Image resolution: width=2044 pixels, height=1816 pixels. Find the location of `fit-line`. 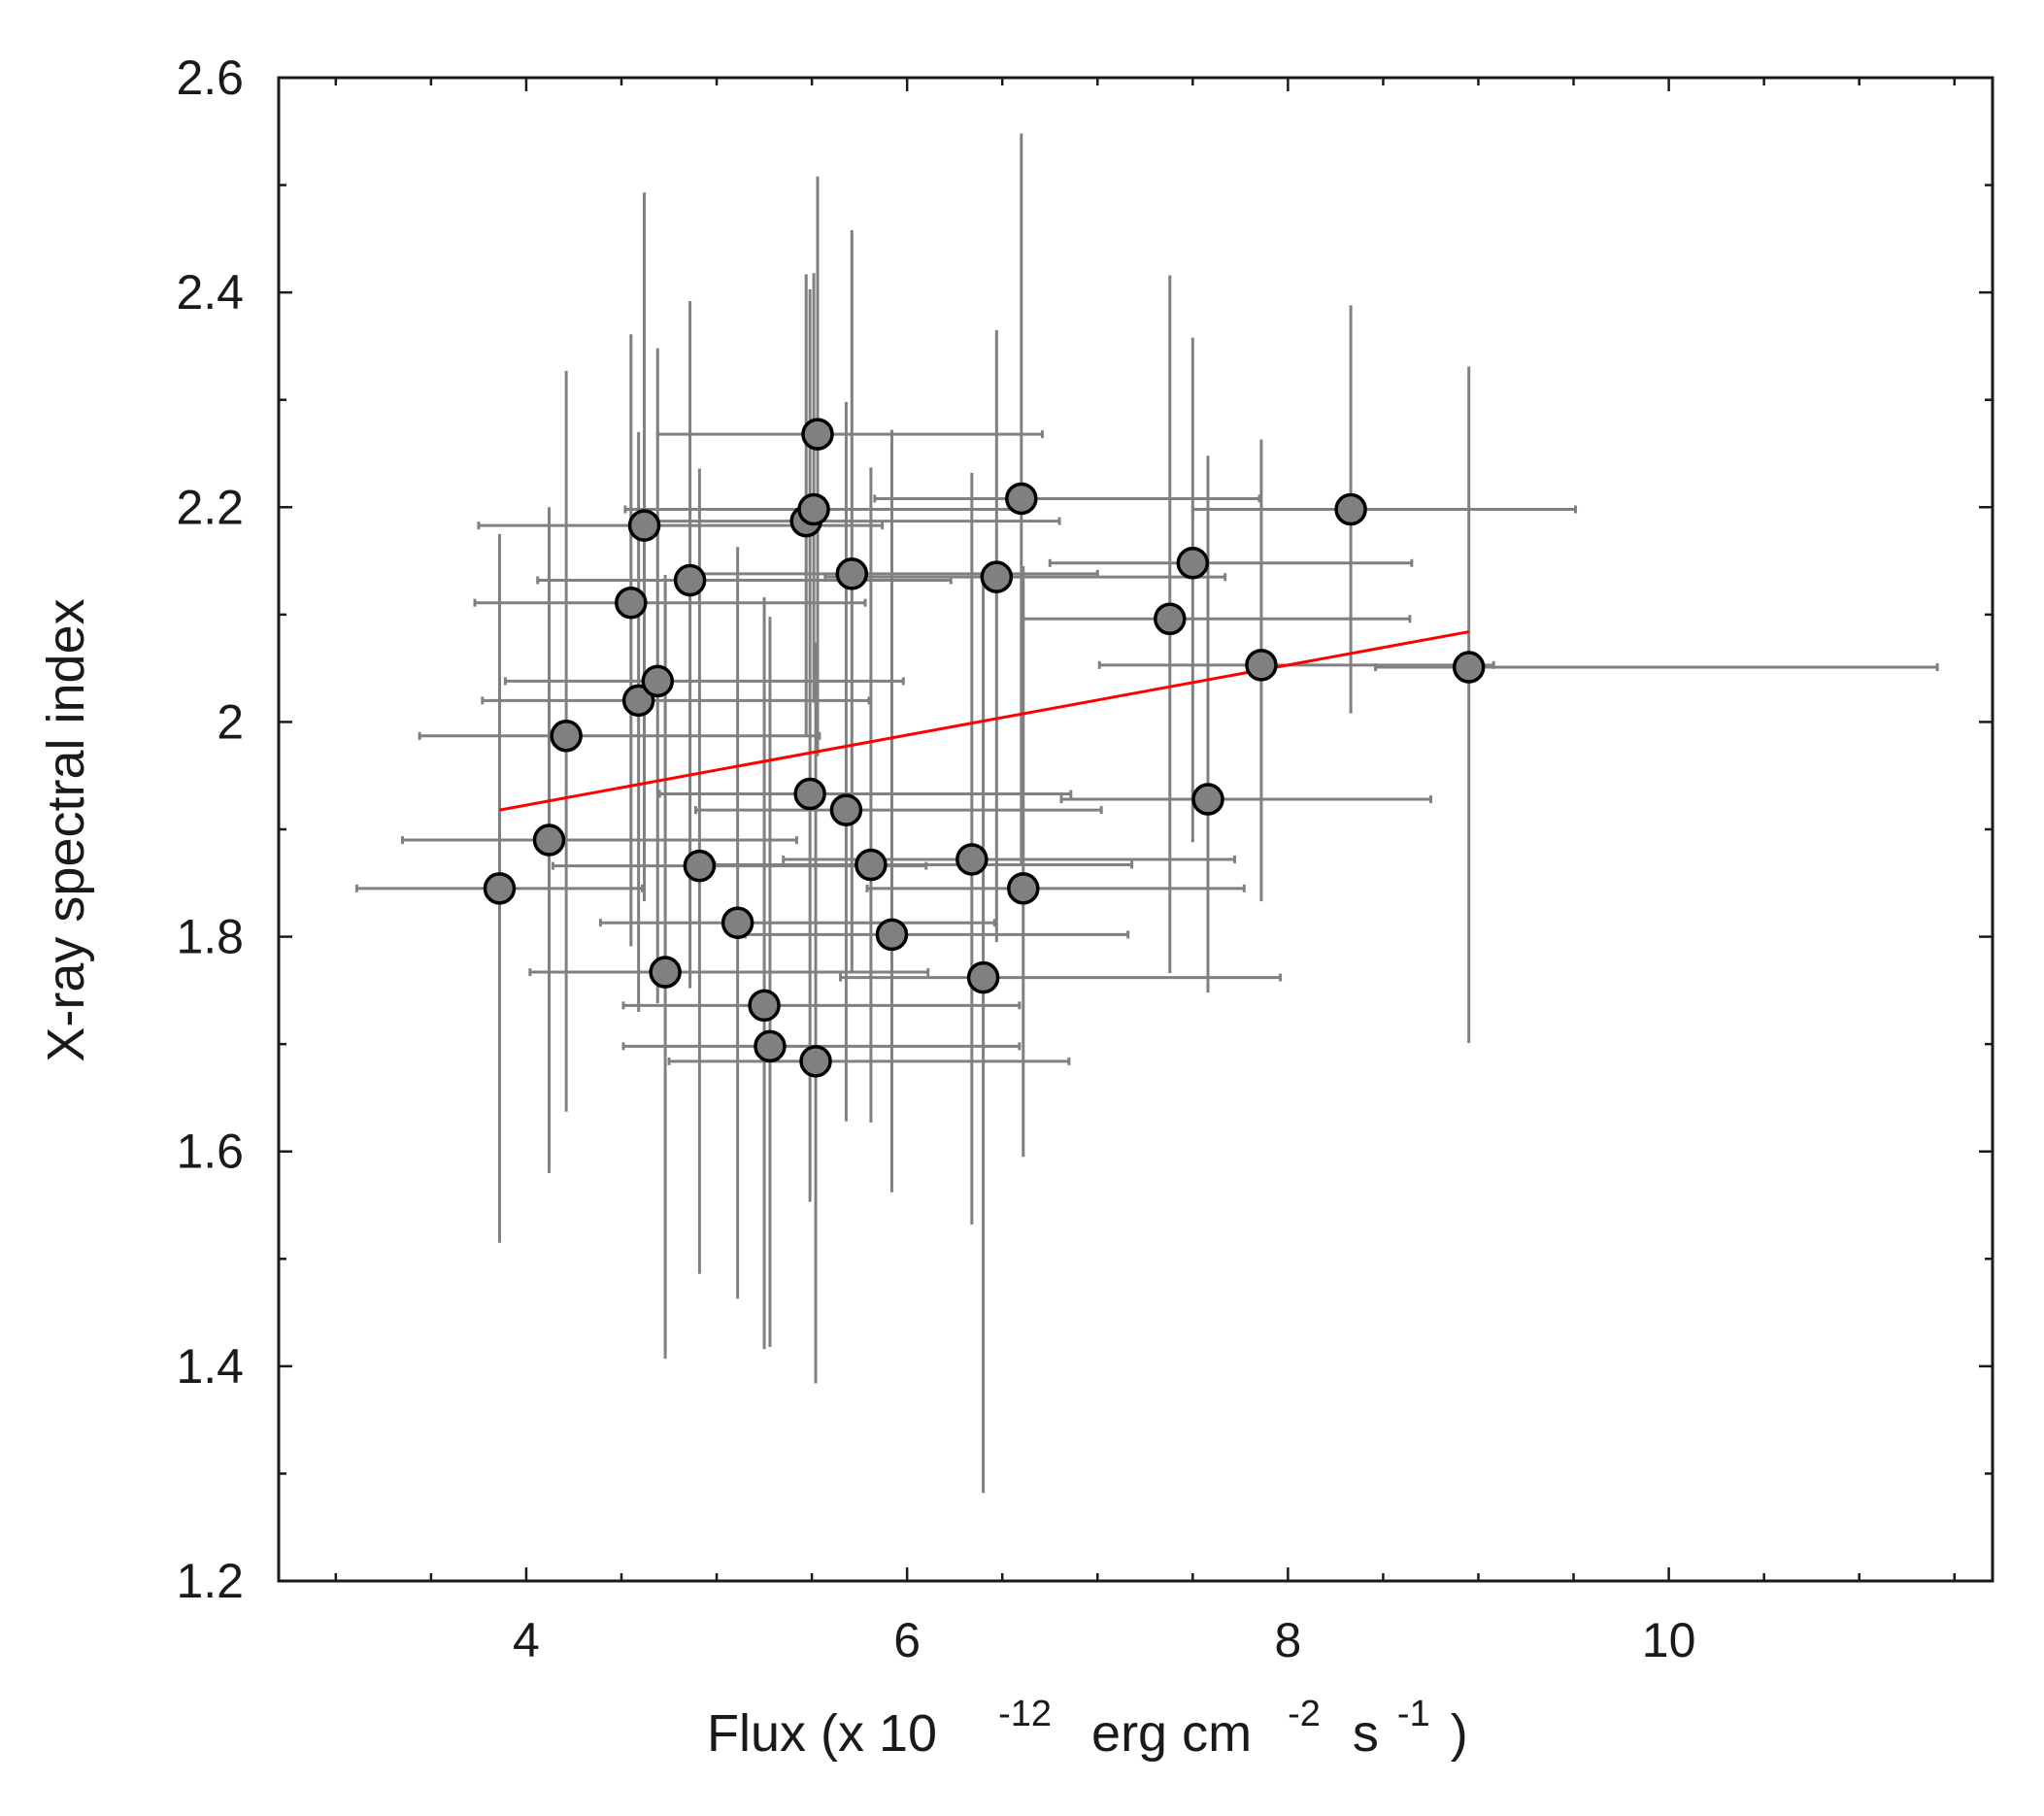

fit-line is located at coordinates (984, 721).